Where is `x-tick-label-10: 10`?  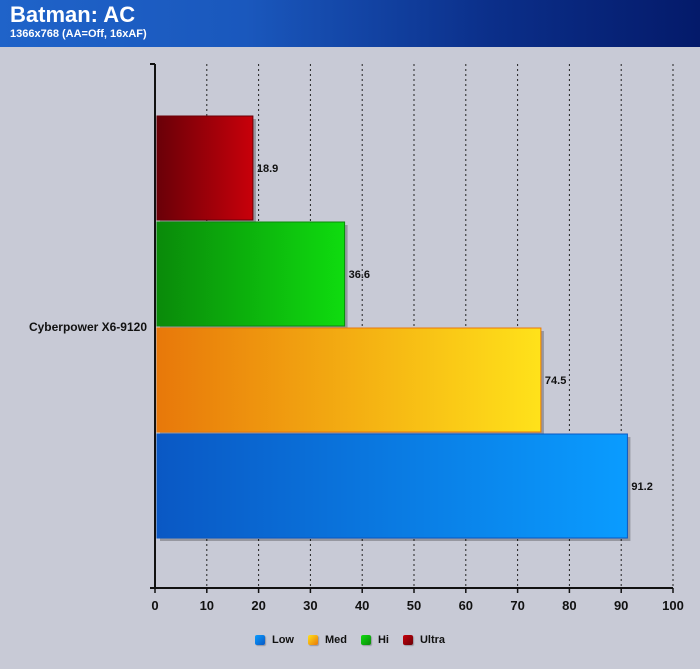 x-tick-label-10: 10 is located at coordinates (207, 605).